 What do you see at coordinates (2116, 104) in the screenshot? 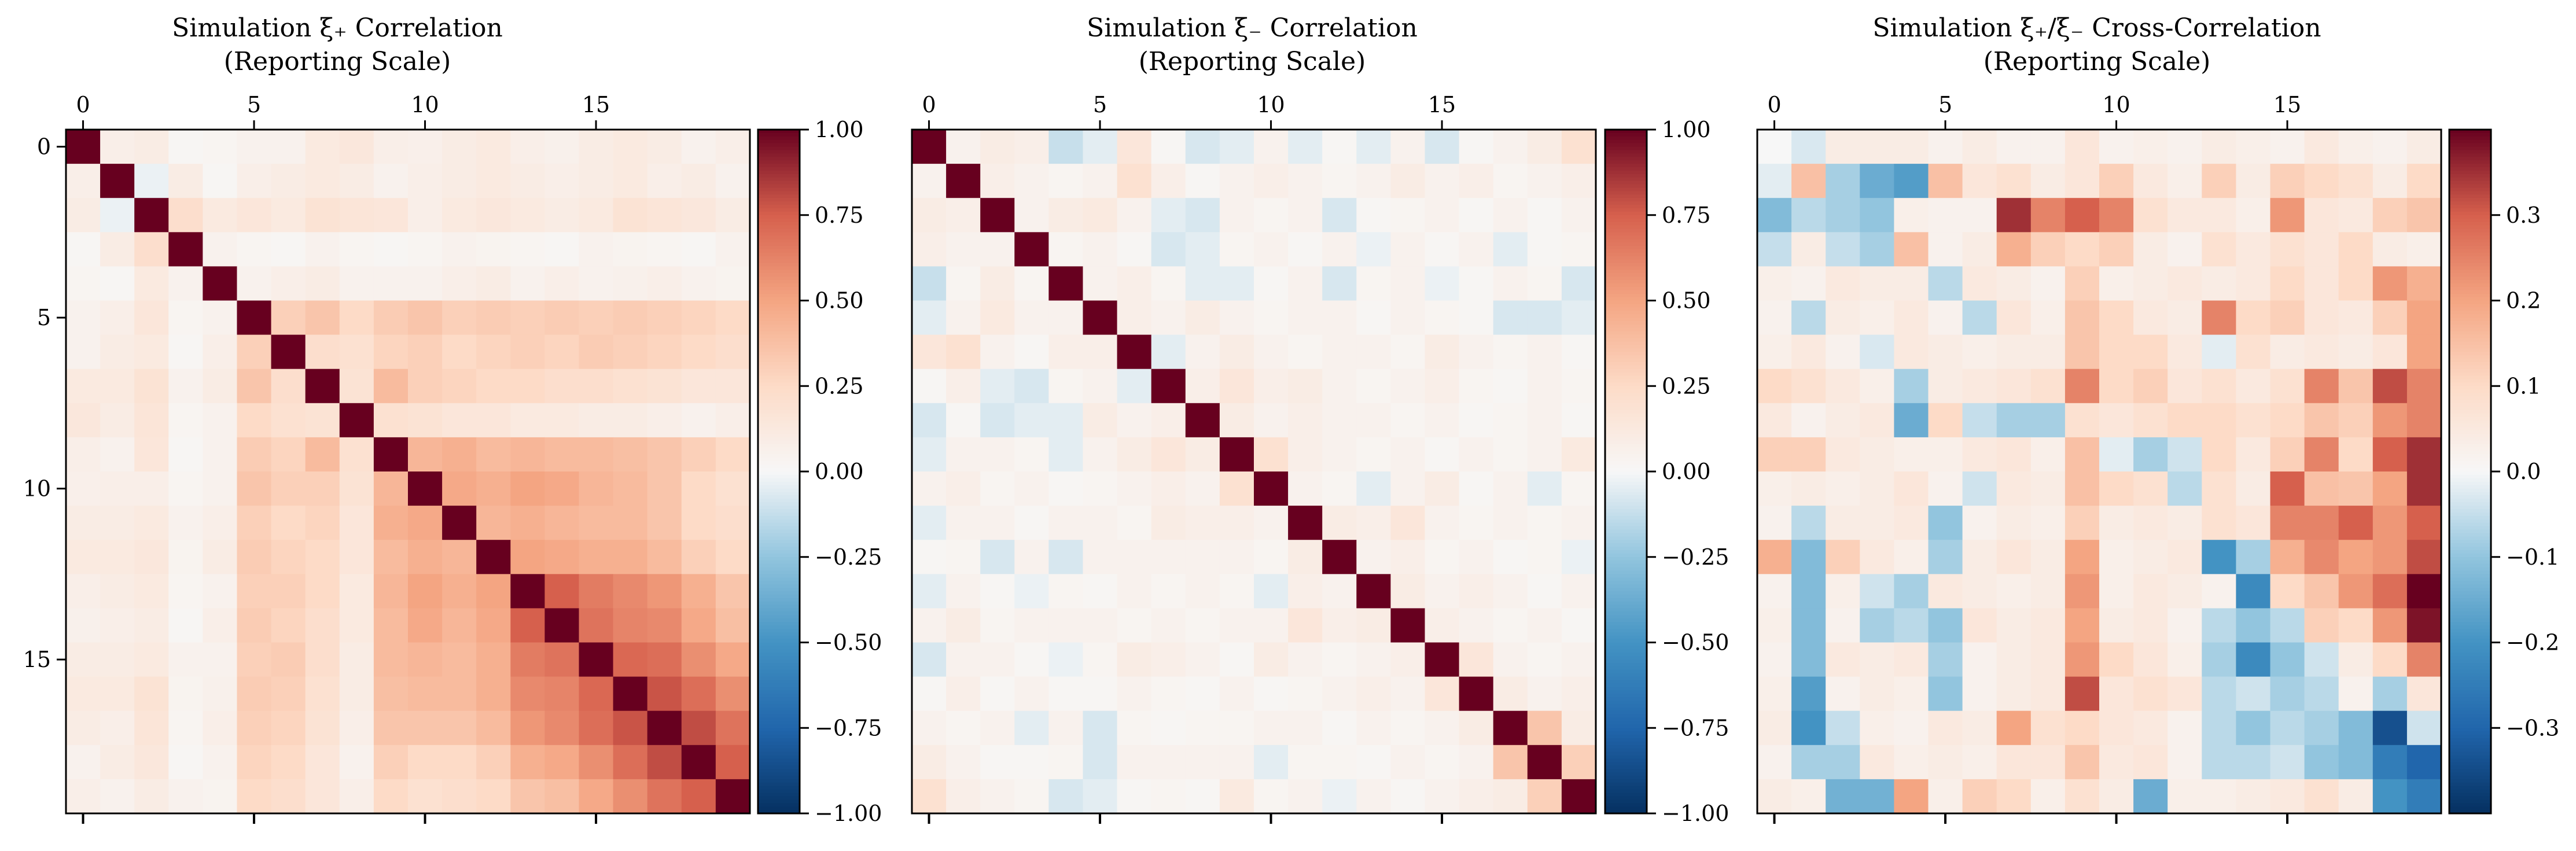
I see `x-tick-label: 10` at bounding box center [2116, 104].